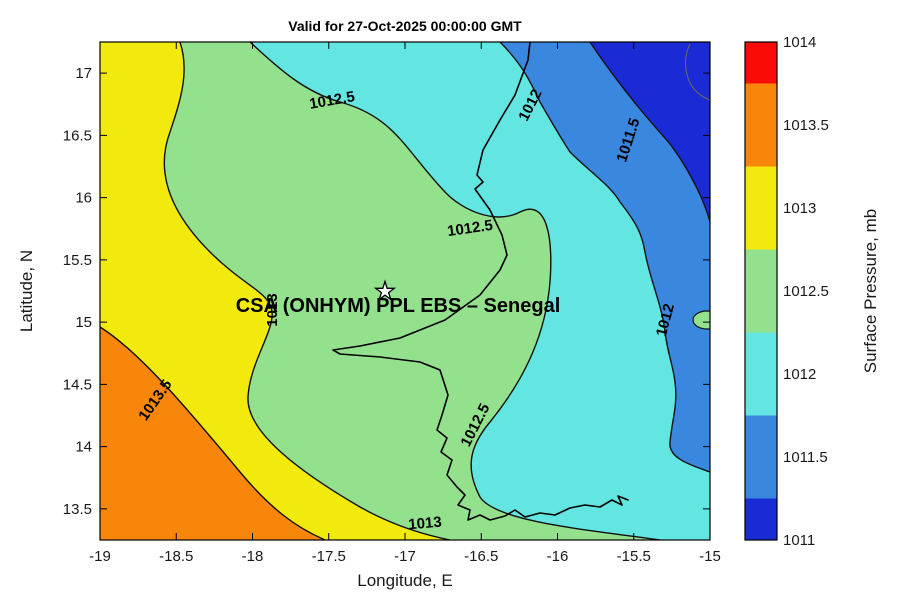  What do you see at coordinates (176, 556) in the screenshot?
I see `x-tick-label: -18.5` at bounding box center [176, 556].